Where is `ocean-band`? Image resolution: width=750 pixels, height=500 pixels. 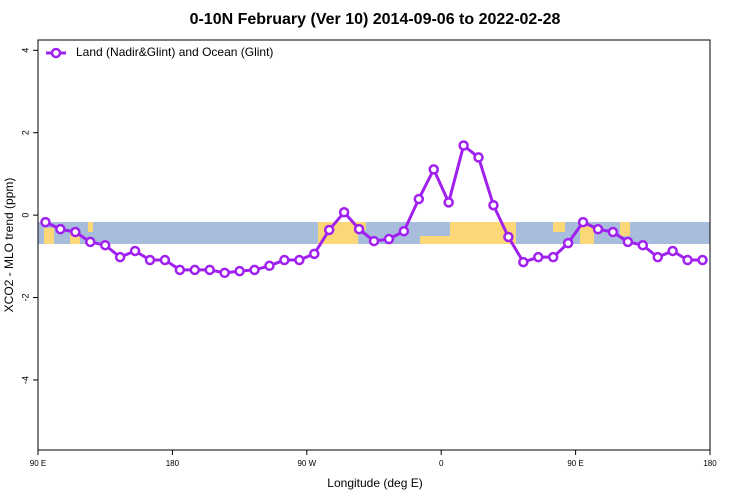
ocean-band is located at coordinates (374, 233).